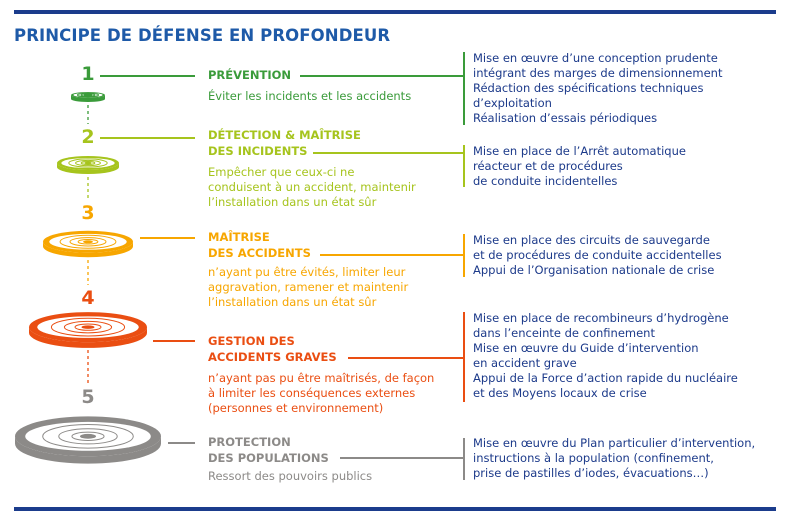  Describe the element at coordinates (598, 73) in the screenshot. I see `action-line: intégrant des marges de dimensionnement` at that location.